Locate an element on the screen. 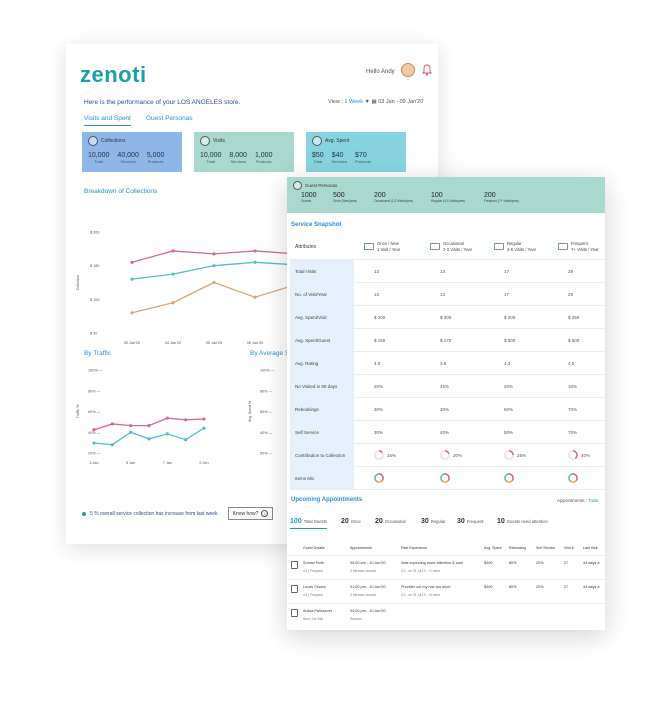 Image resolution: width=672 pixels, height=710 pixels. tile-value: $70 is located at coordinates (361, 155).